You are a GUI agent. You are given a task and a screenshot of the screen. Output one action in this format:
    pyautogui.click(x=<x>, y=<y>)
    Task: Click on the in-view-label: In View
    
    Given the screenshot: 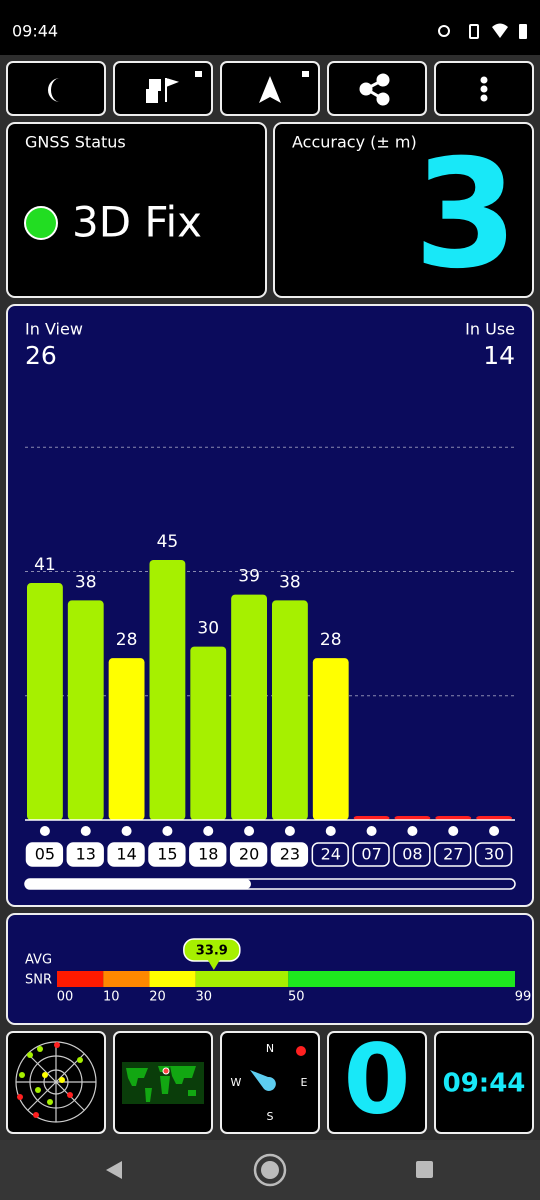 What is the action you would take?
    pyautogui.click(x=54, y=329)
    